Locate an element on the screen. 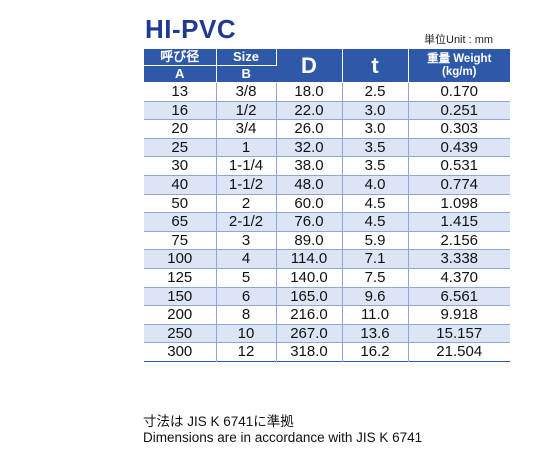 The height and width of the screenshot is (465, 543). cell-t: 16.2 is located at coordinates (375, 352).